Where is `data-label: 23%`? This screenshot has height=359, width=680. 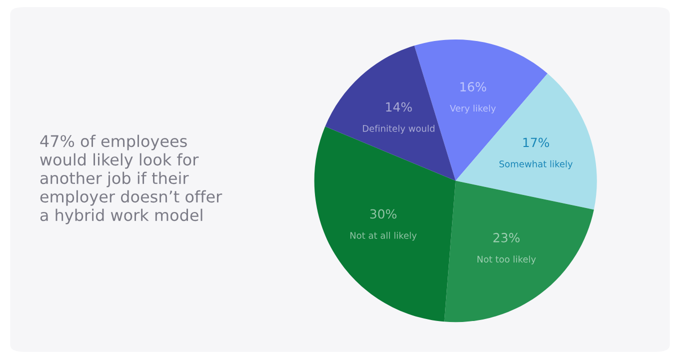 data-label: 23% is located at coordinates (506, 237).